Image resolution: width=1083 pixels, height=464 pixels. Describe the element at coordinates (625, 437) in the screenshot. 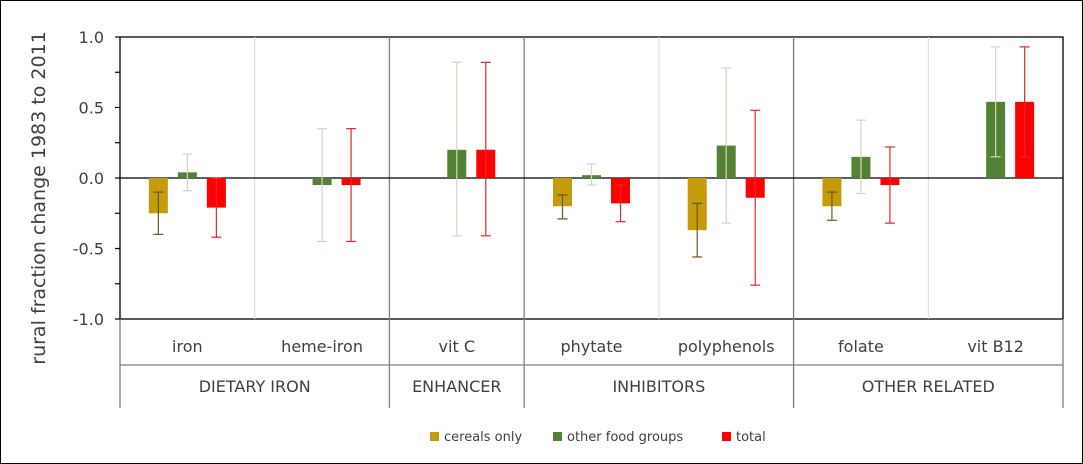

I see `legend-label: other food groups` at that location.